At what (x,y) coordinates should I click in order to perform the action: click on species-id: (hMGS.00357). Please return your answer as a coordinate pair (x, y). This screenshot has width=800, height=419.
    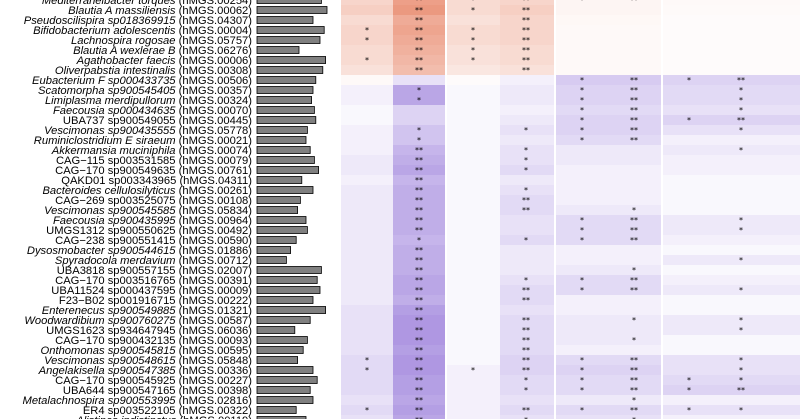
    Looking at the image, I should click on (214, 91).